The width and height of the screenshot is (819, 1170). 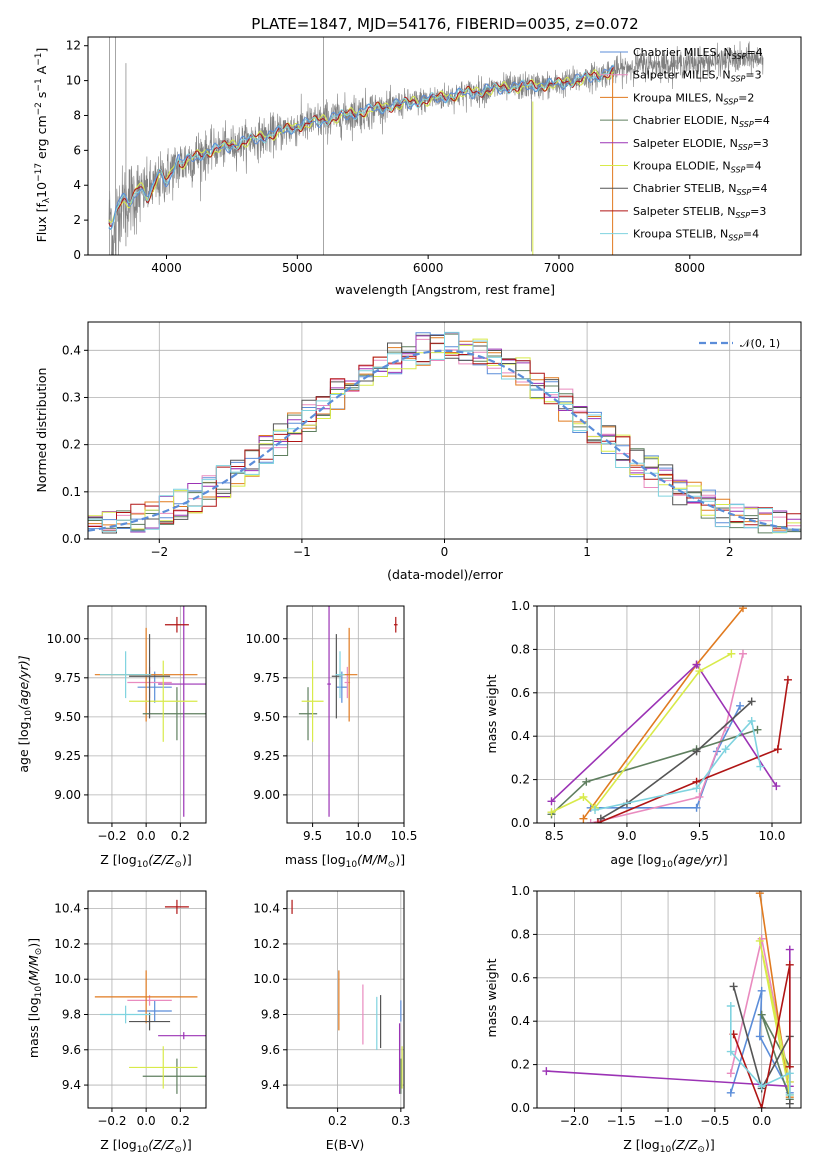 What do you see at coordinates (145, 1146) in the screenshot?
I see `z-xlabel-2: Z [log10(Z/Z⊙)]` at bounding box center [145, 1146].